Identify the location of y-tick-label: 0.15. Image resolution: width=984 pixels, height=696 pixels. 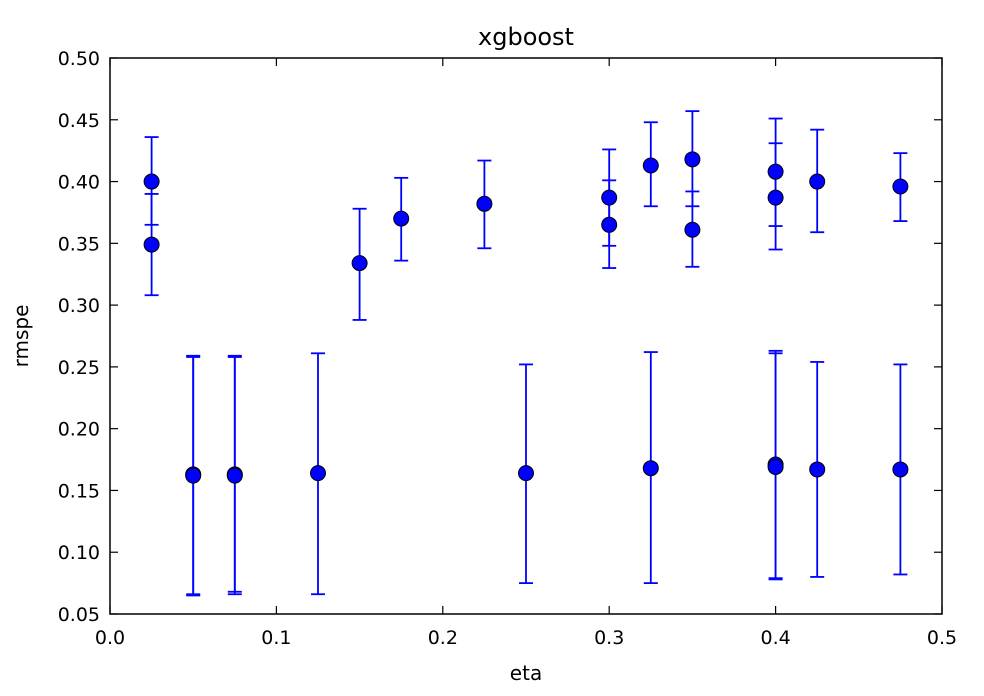
(79, 491).